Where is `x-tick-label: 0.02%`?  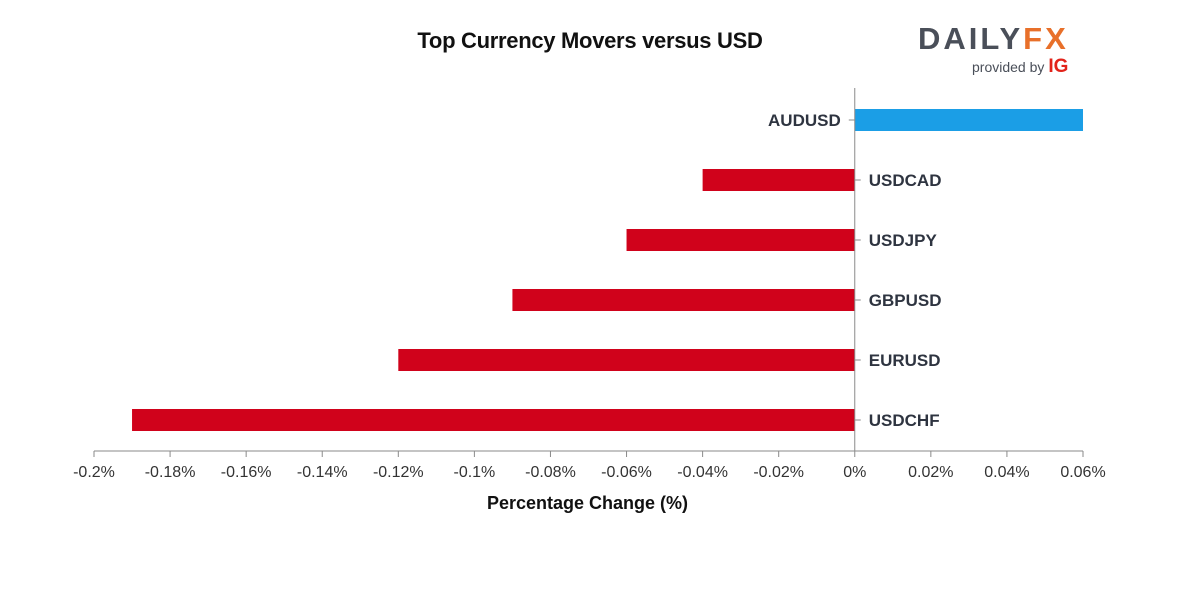 x-tick-label: 0.02% is located at coordinates (930, 472).